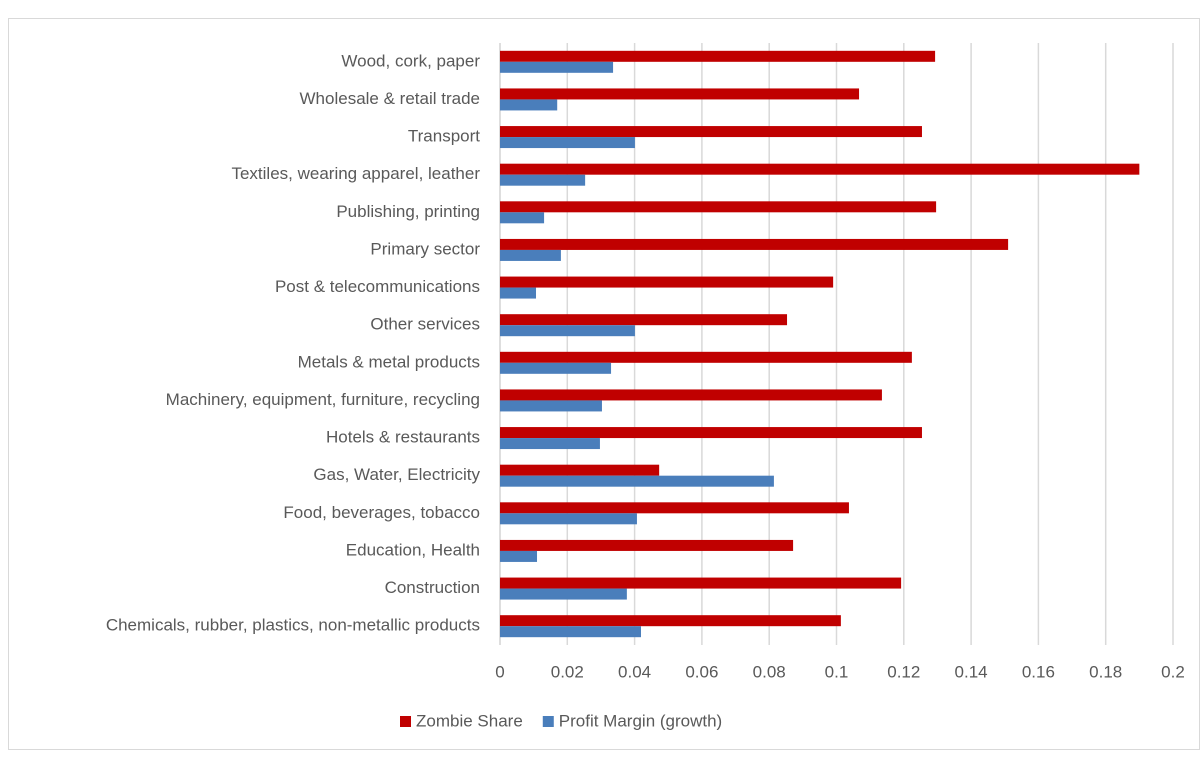 This screenshot has width=1202, height=757. What do you see at coordinates (410, 60) in the screenshot?
I see `y-tick-label: Wood, cork, paper` at bounding box center [410, 60].